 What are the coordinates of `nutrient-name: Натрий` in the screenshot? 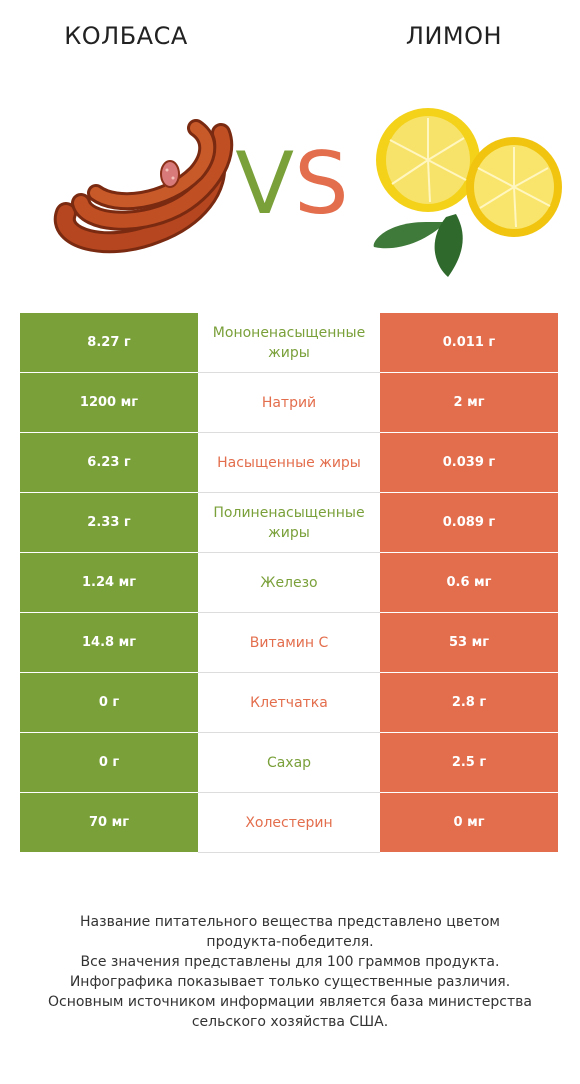 It's located at (289, 403).